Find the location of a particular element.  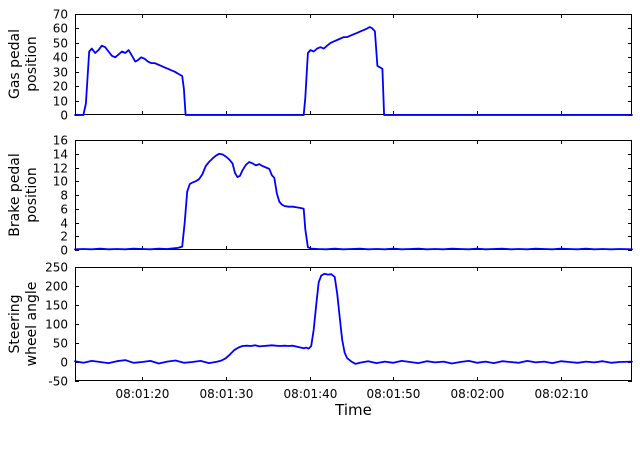

y-tick-label: -50 is located at coordinates (58, 382).